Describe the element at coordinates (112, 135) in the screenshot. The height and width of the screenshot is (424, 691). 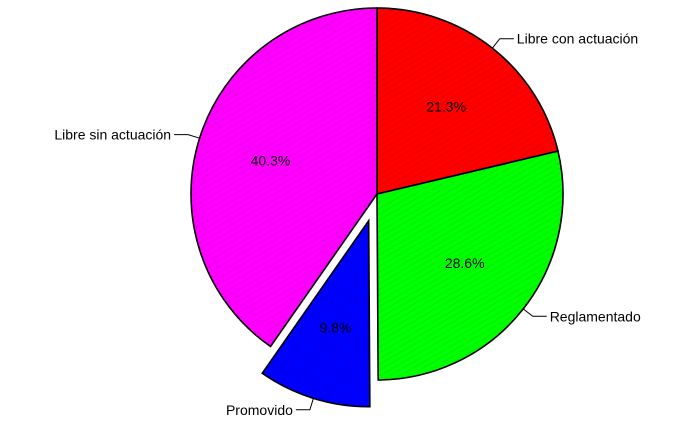
I see `category-label-libre-sin-actuacion: Libre sin actuación` at that location.